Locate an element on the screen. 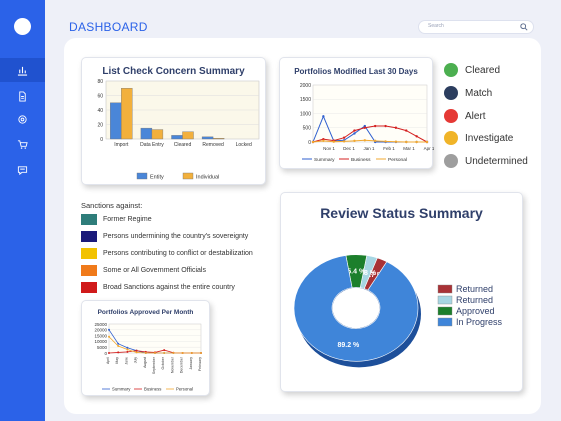 Image resolution: width=561 pixels, height=421 pixels. x-tick-label: Nov 1 is located at coordinates (329, 148).